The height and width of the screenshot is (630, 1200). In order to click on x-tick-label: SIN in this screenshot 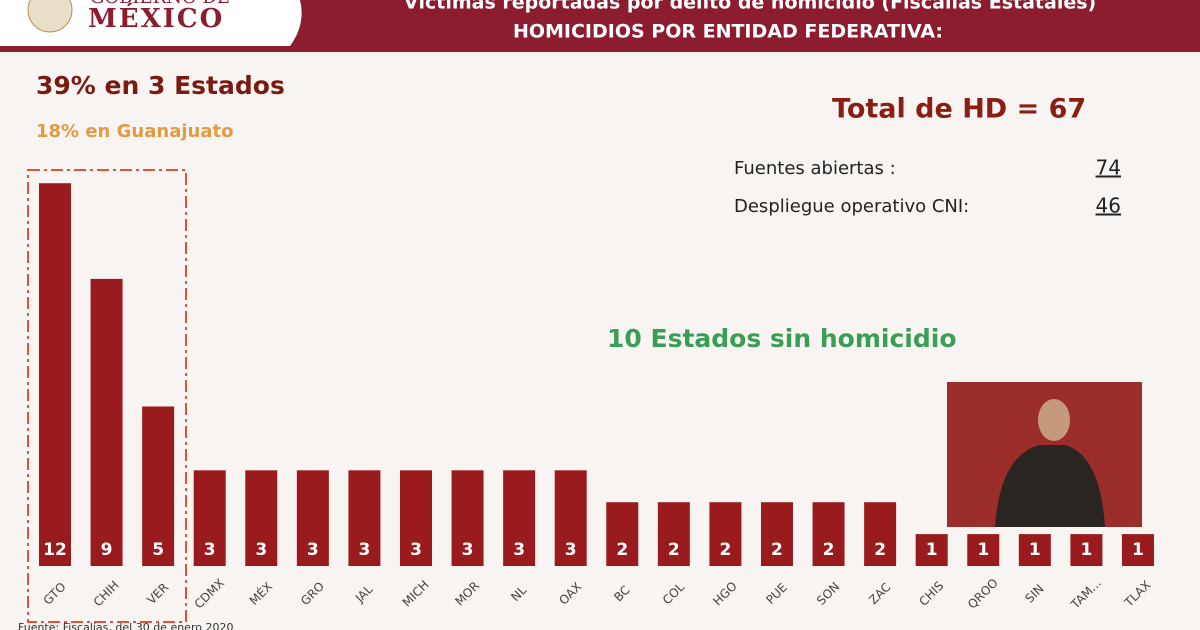, I will do `click(1034, 594)`.